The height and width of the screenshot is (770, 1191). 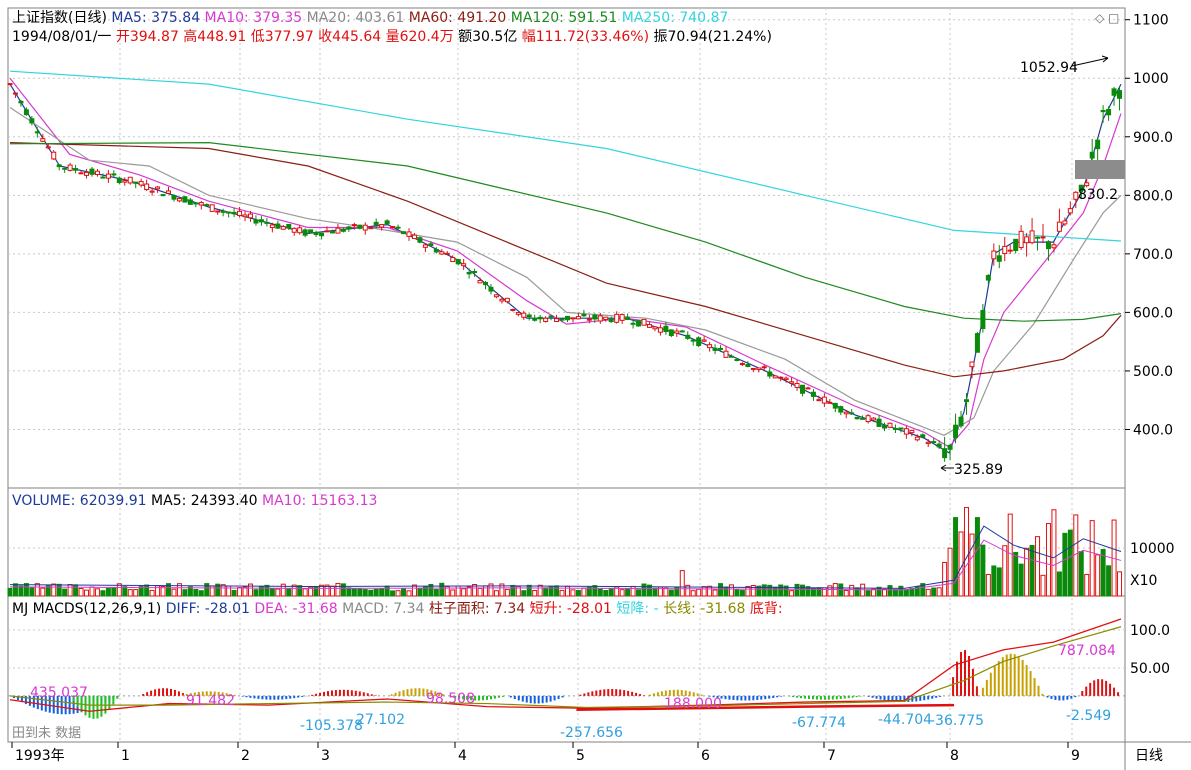 I want to click on price-axis-label: 800.0, so click(x=1153, y=196).